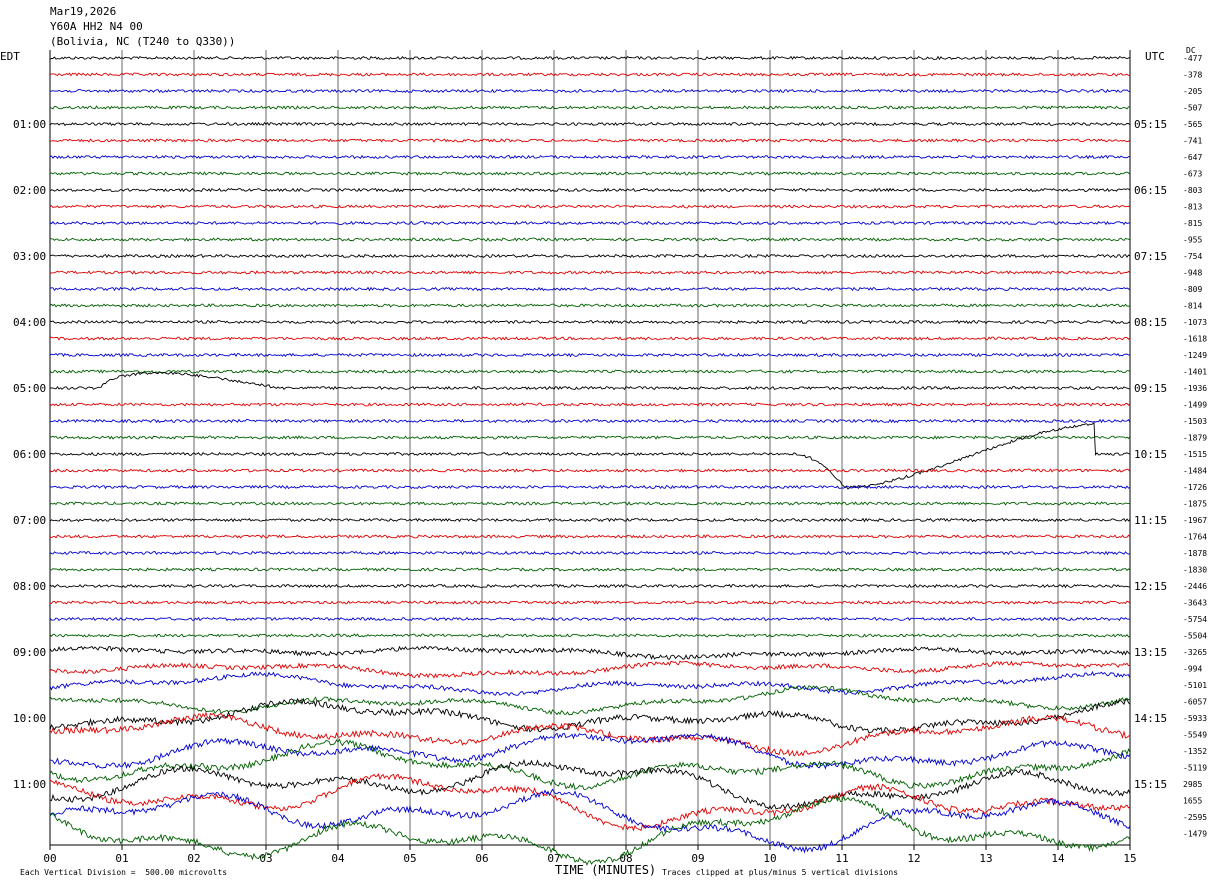 The height and width of the screenshot is (886, 1210). What do you see at coordinates (1192, 223) in the screenshot?
I see `dc-offset-label: -815` at bounding box center [1192, 223].